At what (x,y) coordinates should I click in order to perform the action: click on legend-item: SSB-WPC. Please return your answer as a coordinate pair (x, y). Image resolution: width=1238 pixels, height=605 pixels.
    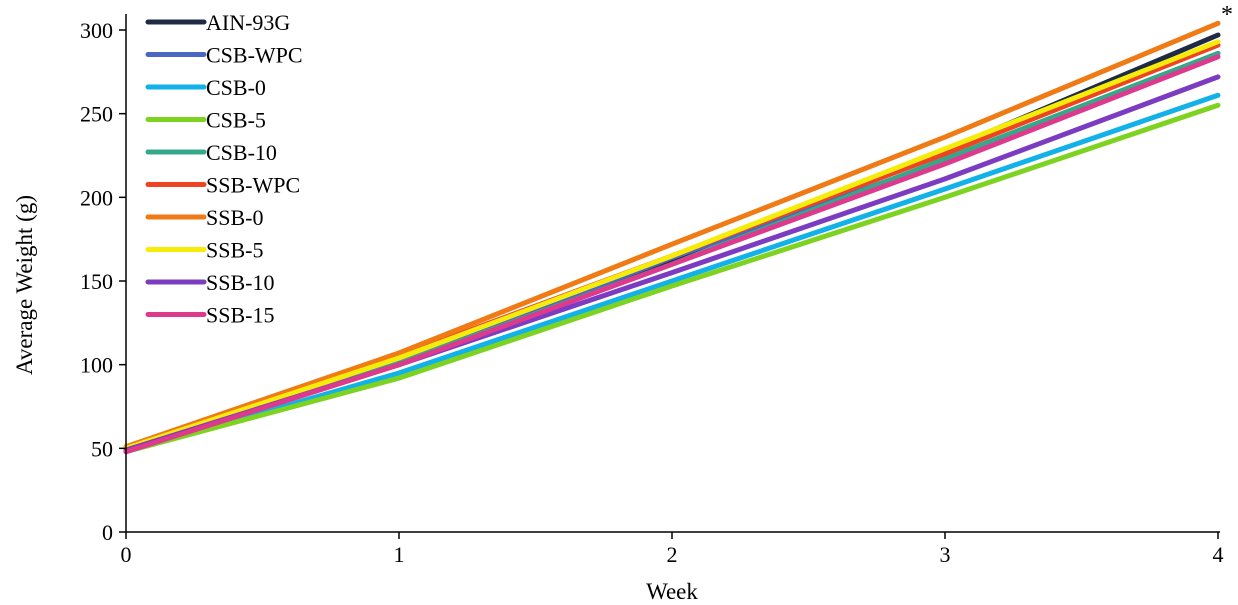
    Looking at the image, I should click on (222, 185).